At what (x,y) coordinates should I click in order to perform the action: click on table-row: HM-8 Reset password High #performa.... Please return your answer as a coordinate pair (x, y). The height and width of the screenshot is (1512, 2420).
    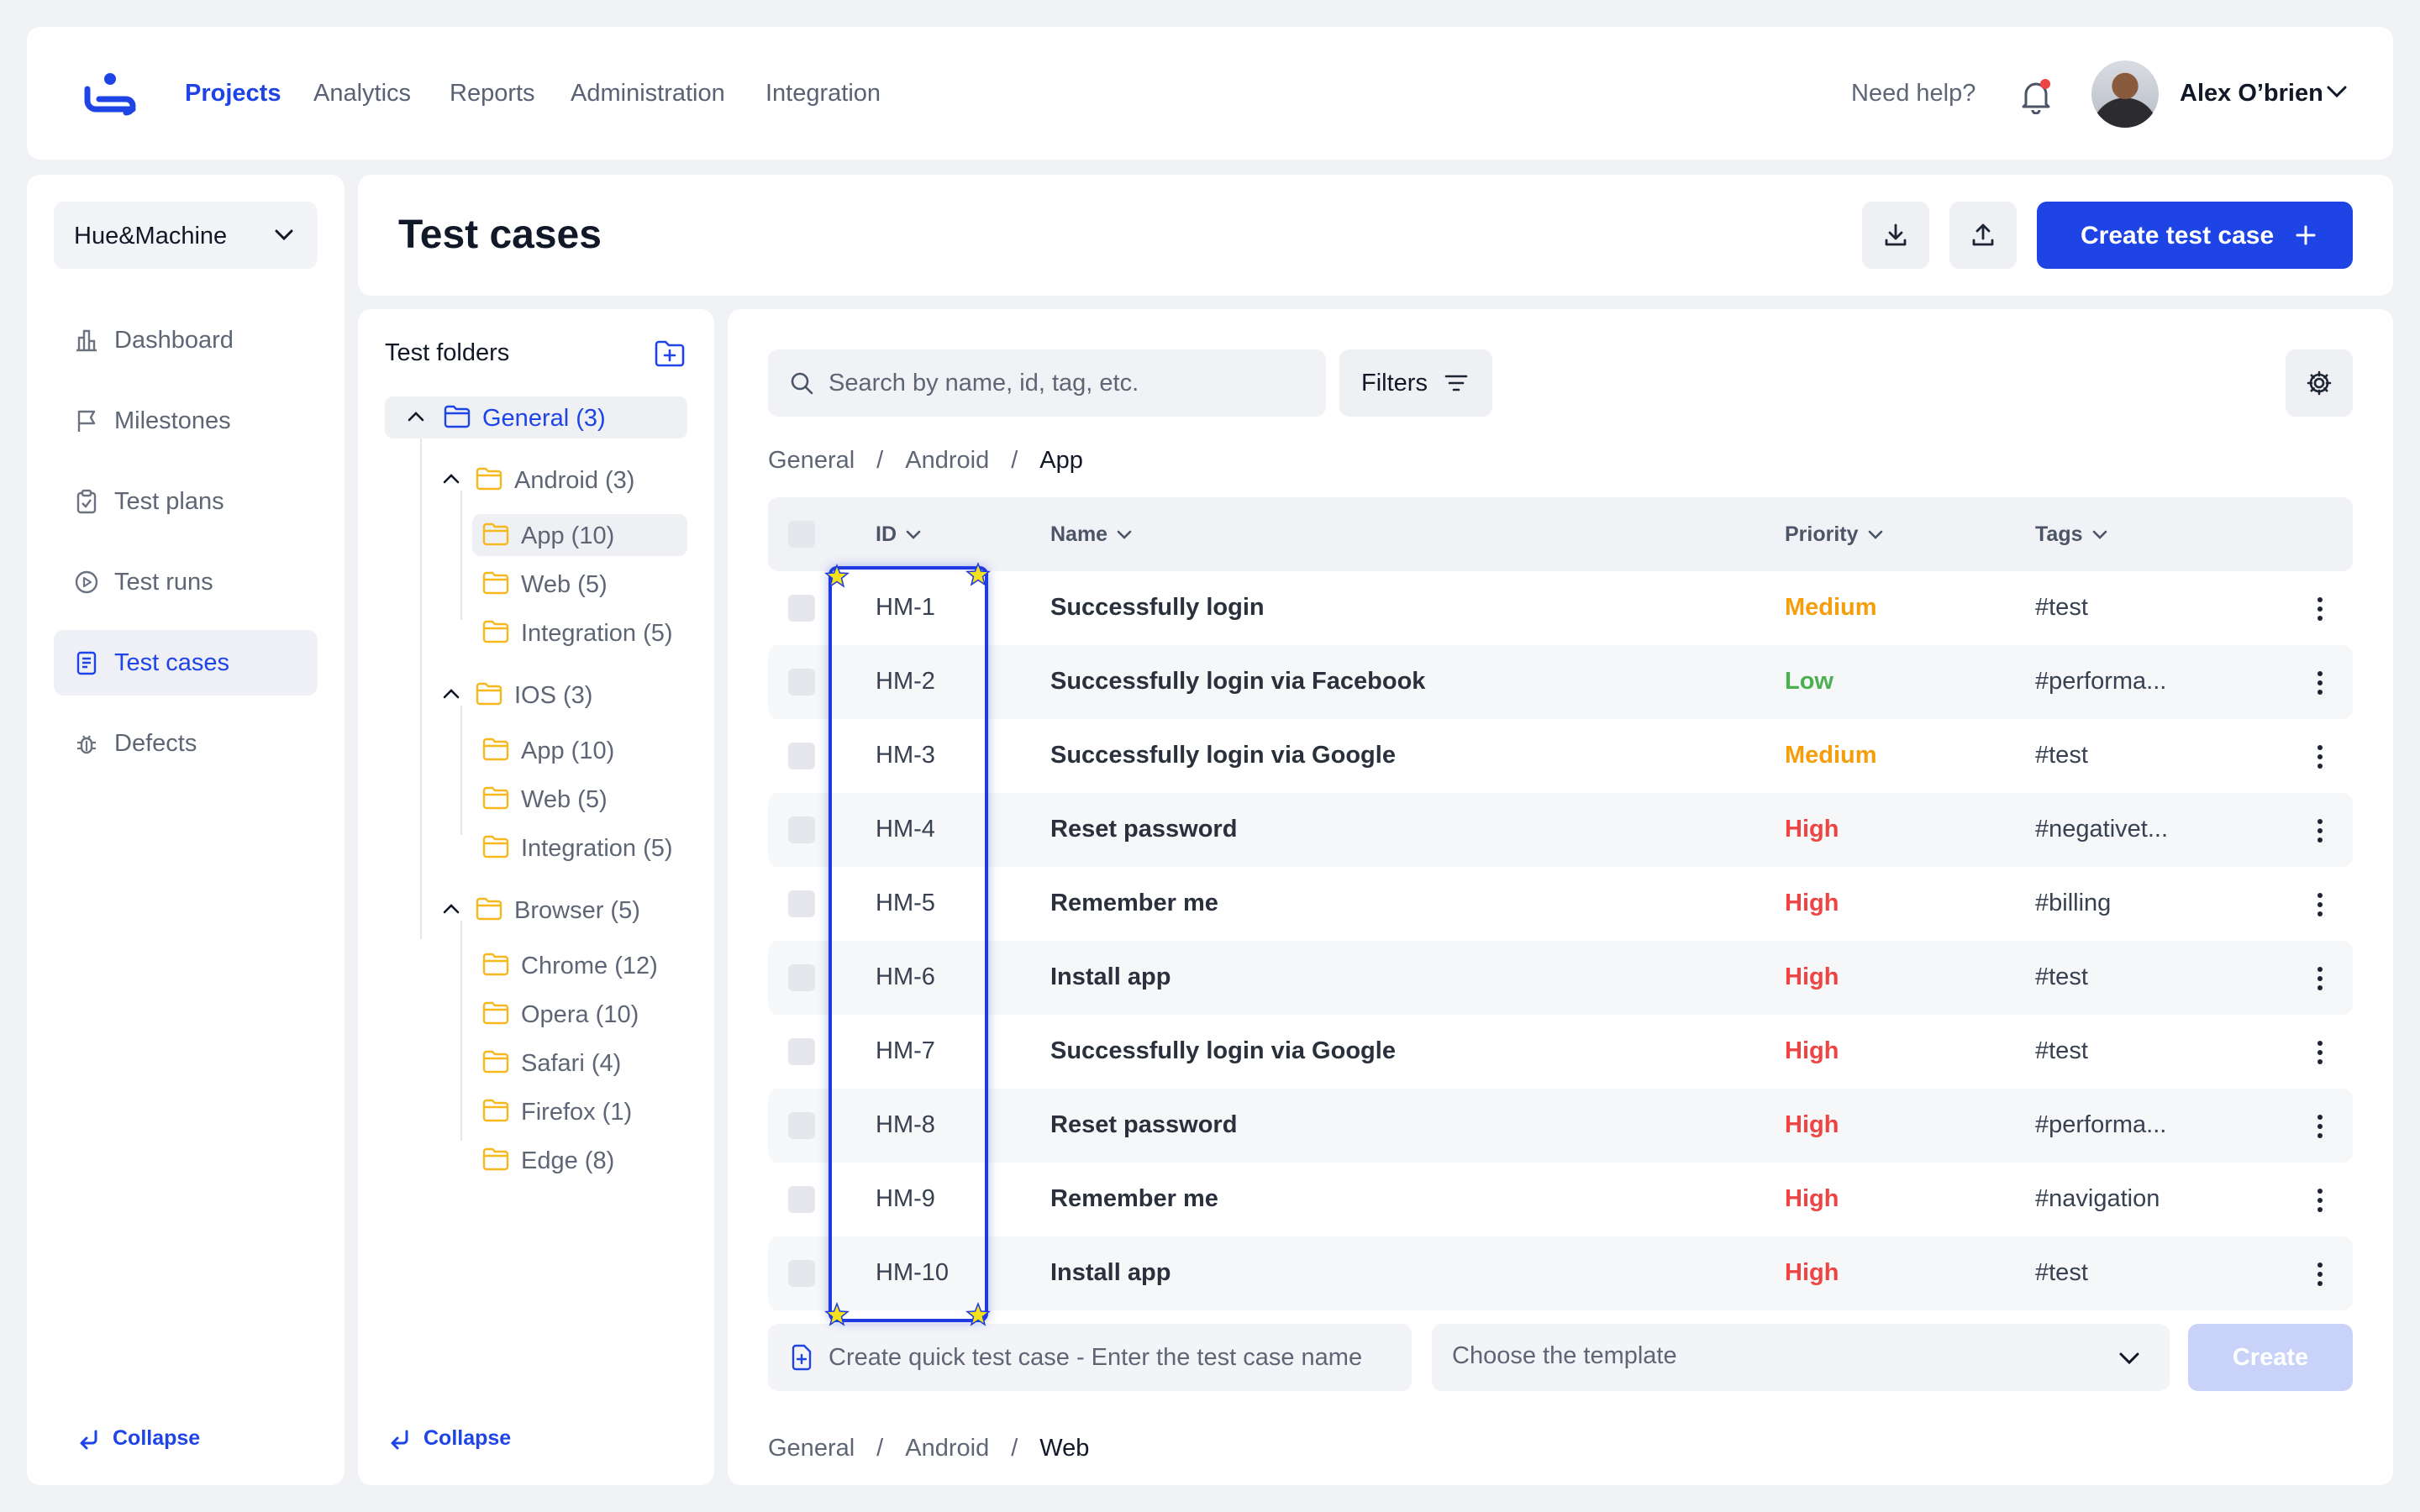
    Looking at the image, I should click on (1560, 1126).